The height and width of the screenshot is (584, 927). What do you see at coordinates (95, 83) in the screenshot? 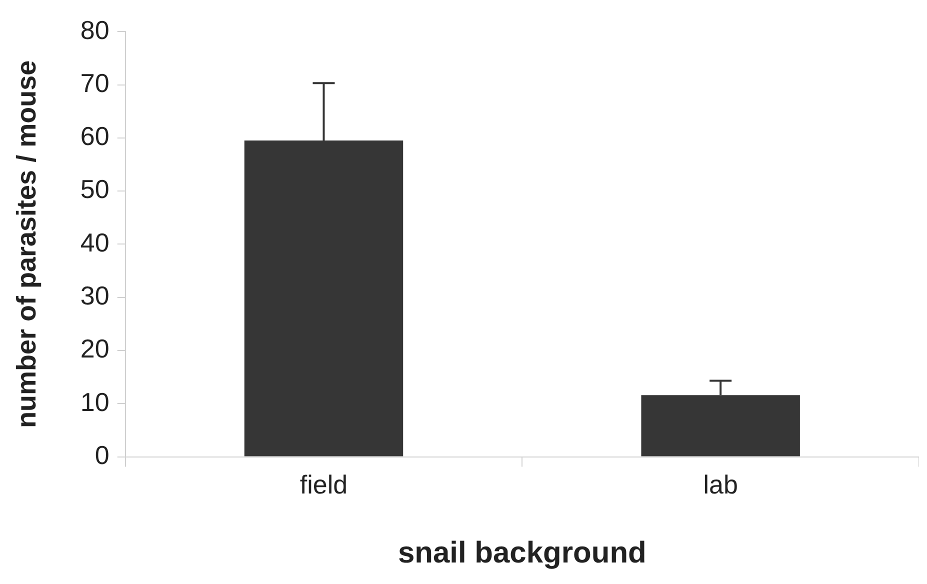
I see `y-tick-label: 70` at bounding box center [95, 83].